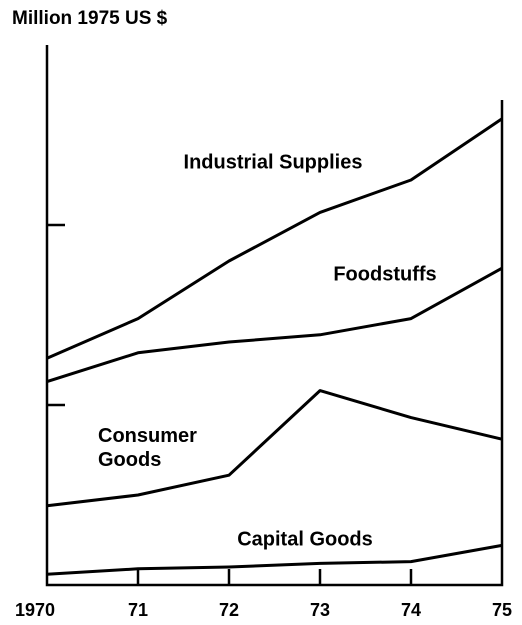  What do you see at coordinates (90, 18) in the screenshot?
I see `chart-title: Million 1975 US $` at bounding box center [90, 18].